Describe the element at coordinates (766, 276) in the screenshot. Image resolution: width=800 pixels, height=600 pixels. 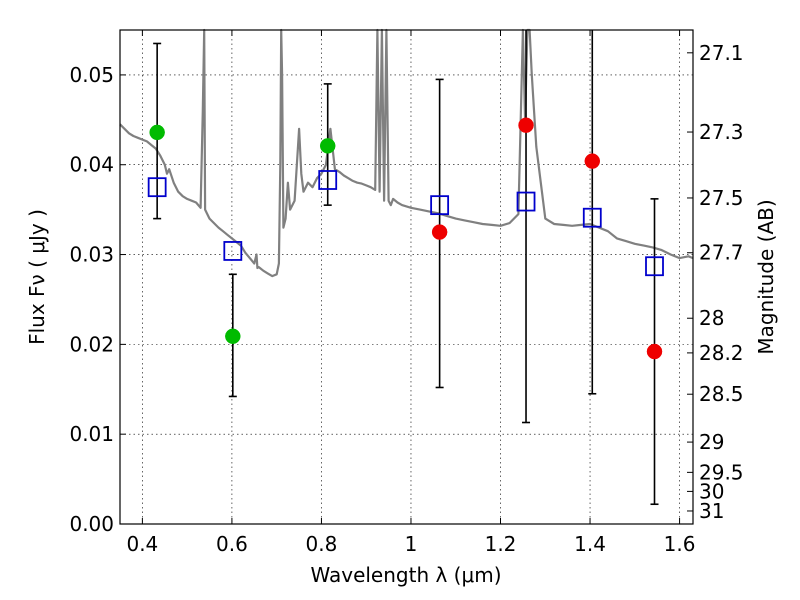
I see `right-axis-title: Magnitude (AB)` at that location.